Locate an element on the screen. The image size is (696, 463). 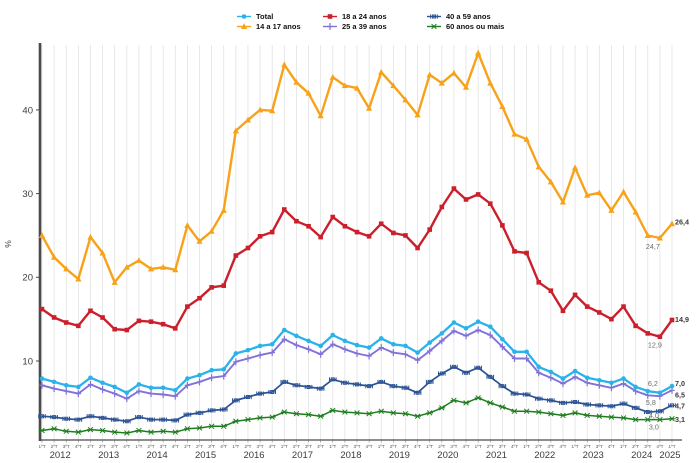
legend-label: 25 a 39 anos is located at coordinates (364, 26).